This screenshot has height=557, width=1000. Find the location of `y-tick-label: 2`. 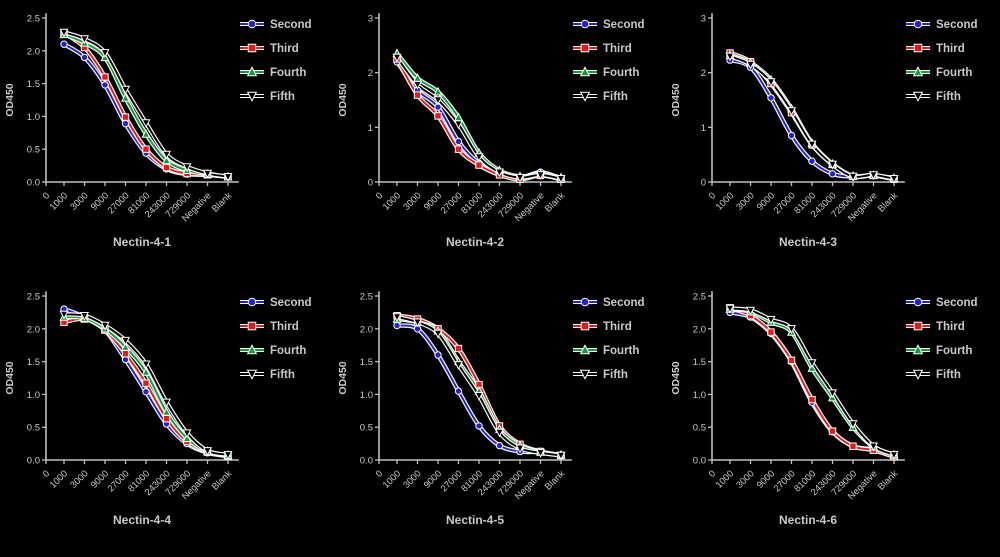

y-tick-label: 2 is located at coordinates (370, 73).